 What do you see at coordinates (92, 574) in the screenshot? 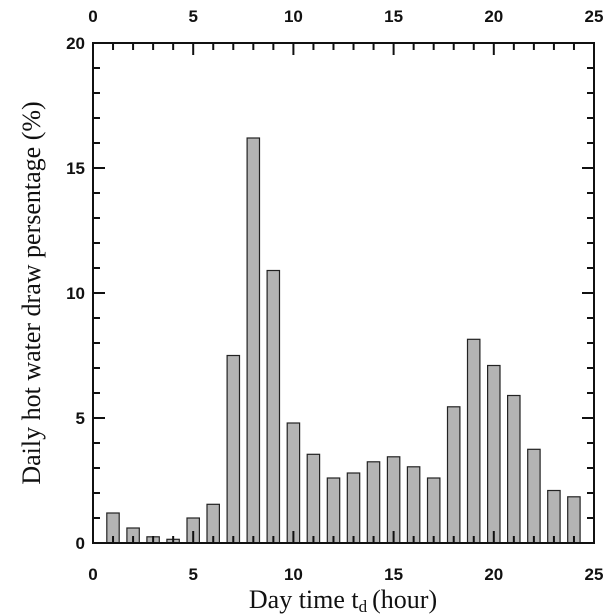
I see `x-tick-label: 0` at bounding box center [92, 574].